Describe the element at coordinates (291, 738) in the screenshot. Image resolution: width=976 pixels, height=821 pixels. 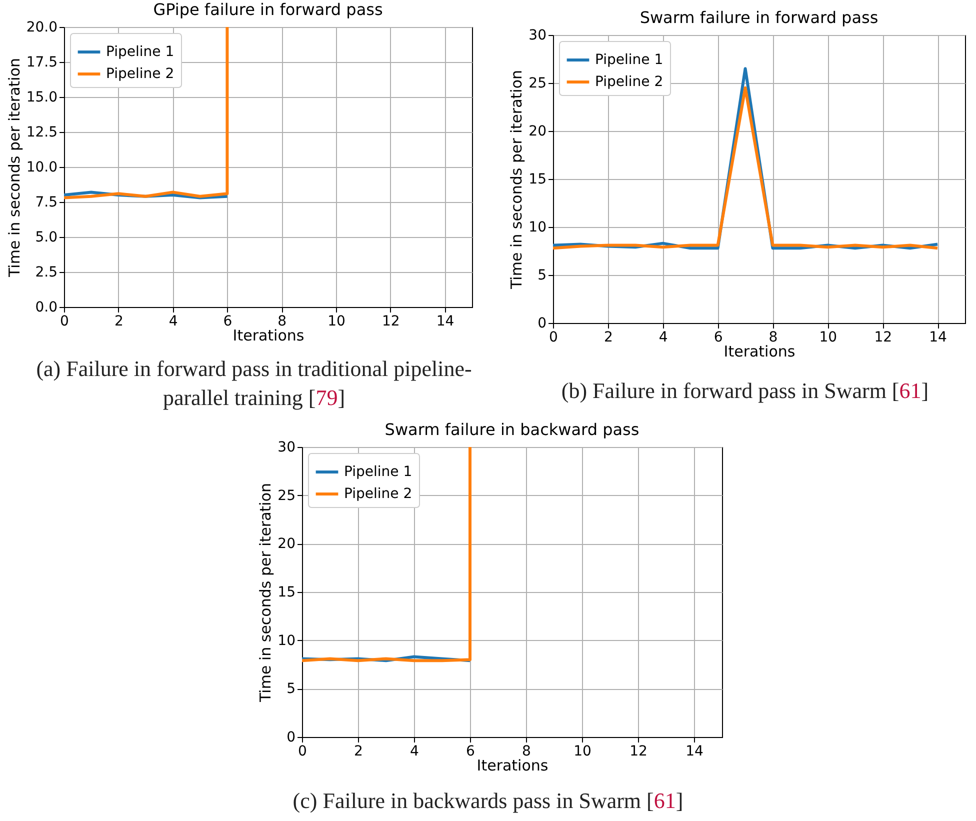
I see `y-tick-label: 0` at that location.